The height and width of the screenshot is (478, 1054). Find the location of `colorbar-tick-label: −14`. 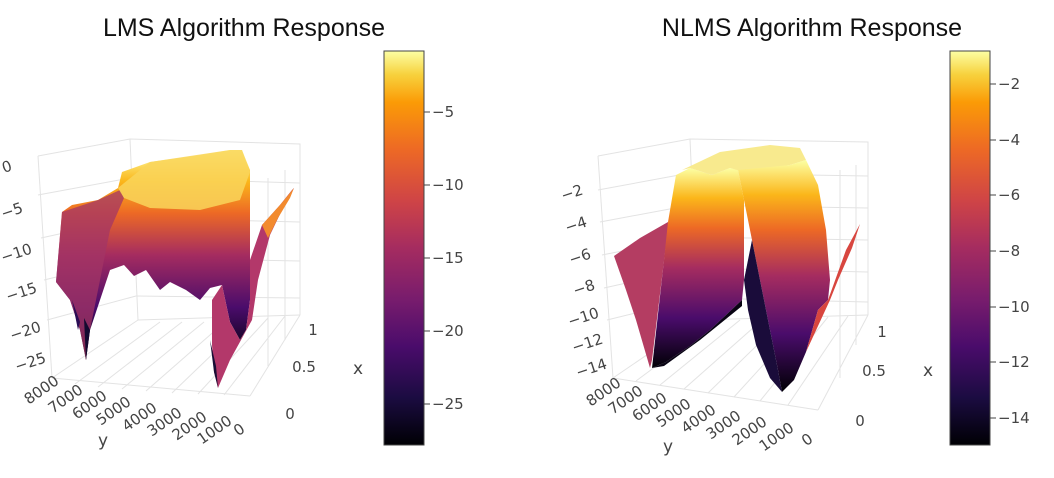

colorbar-tick-label: −14 is located at coordinates (1014, 418).